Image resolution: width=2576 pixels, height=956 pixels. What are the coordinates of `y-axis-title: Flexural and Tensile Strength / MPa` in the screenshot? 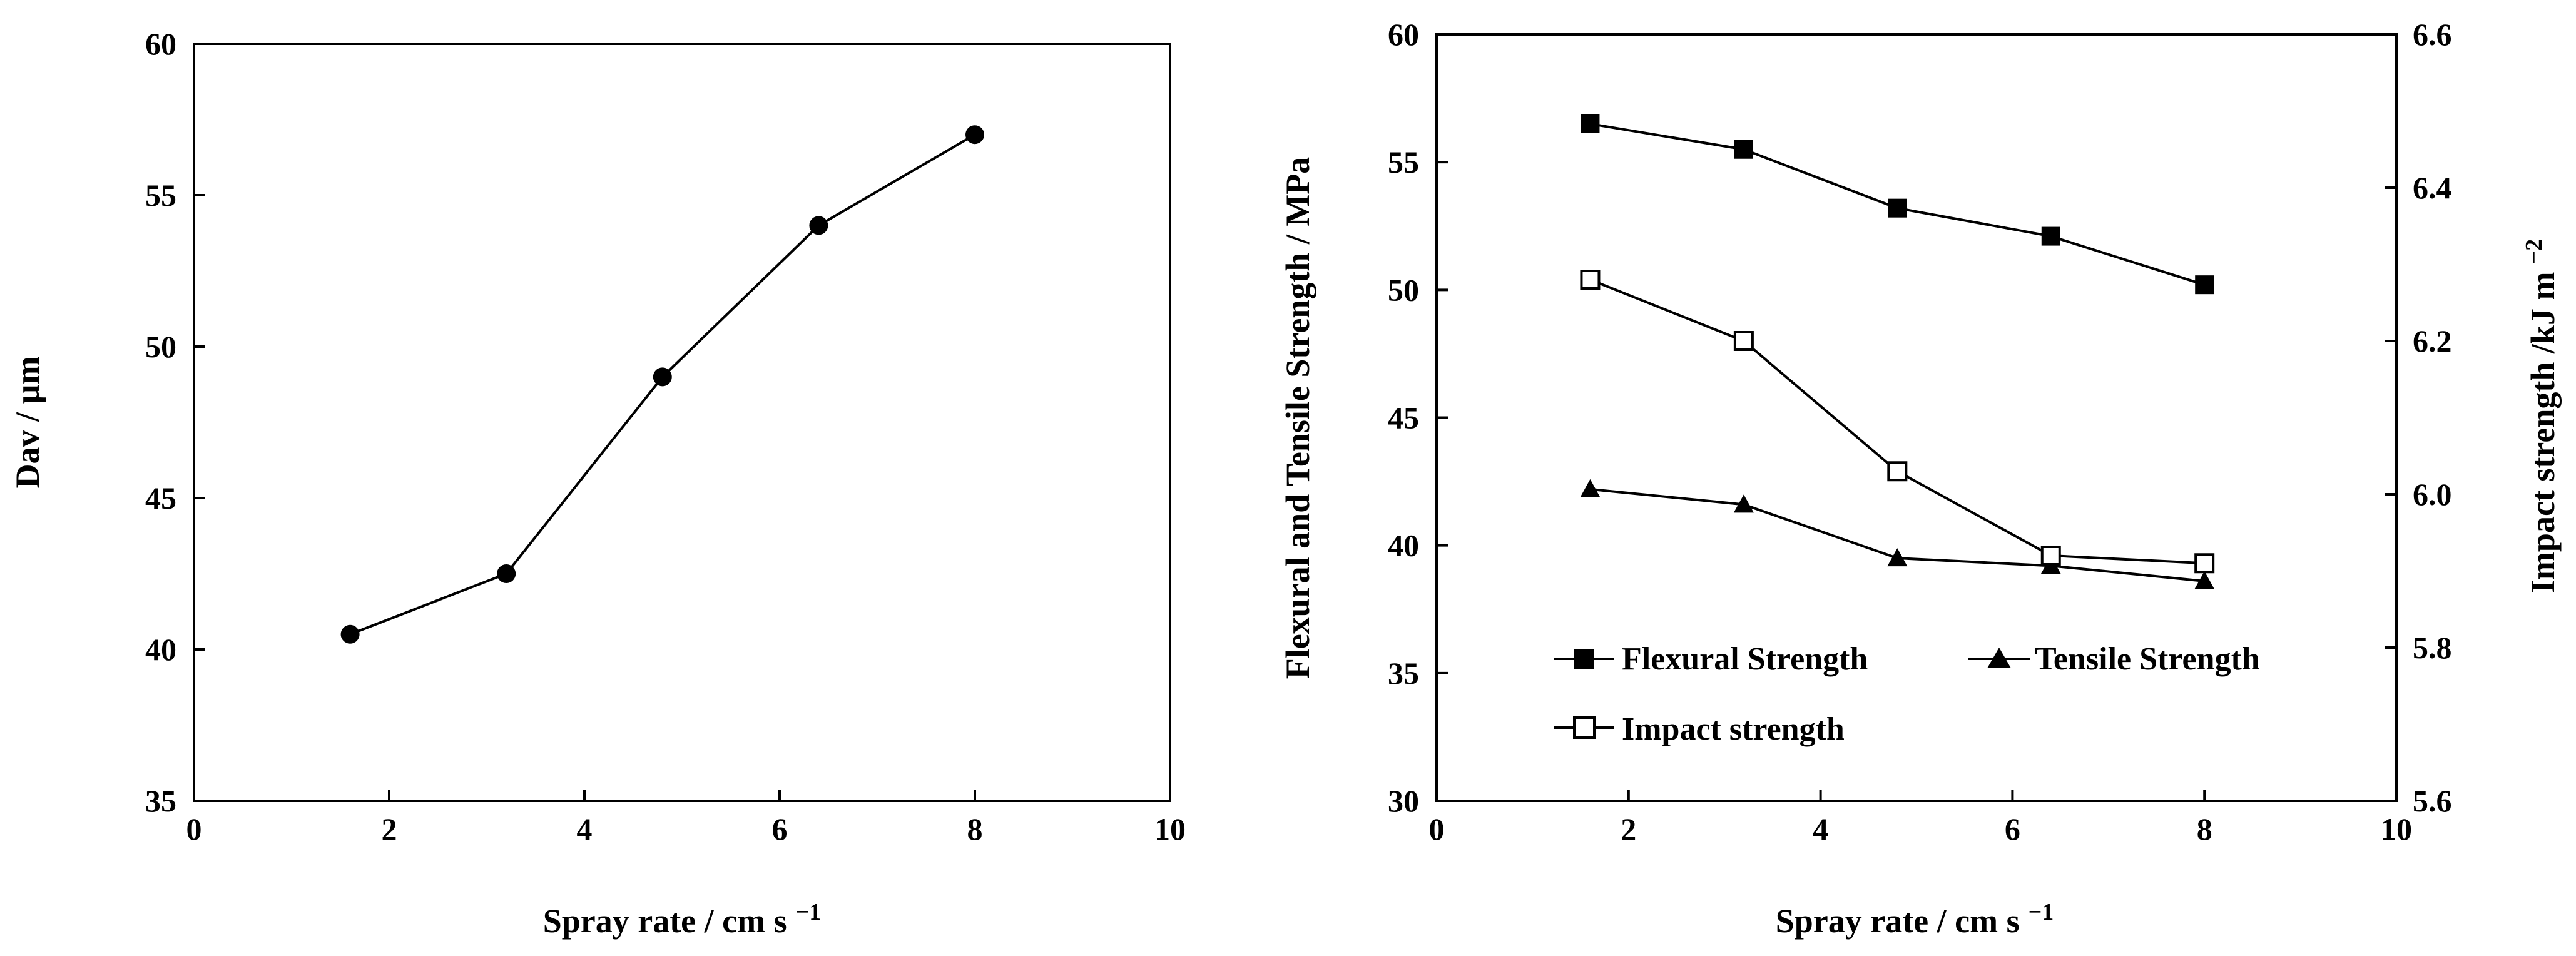 It's located at (1297, 418).